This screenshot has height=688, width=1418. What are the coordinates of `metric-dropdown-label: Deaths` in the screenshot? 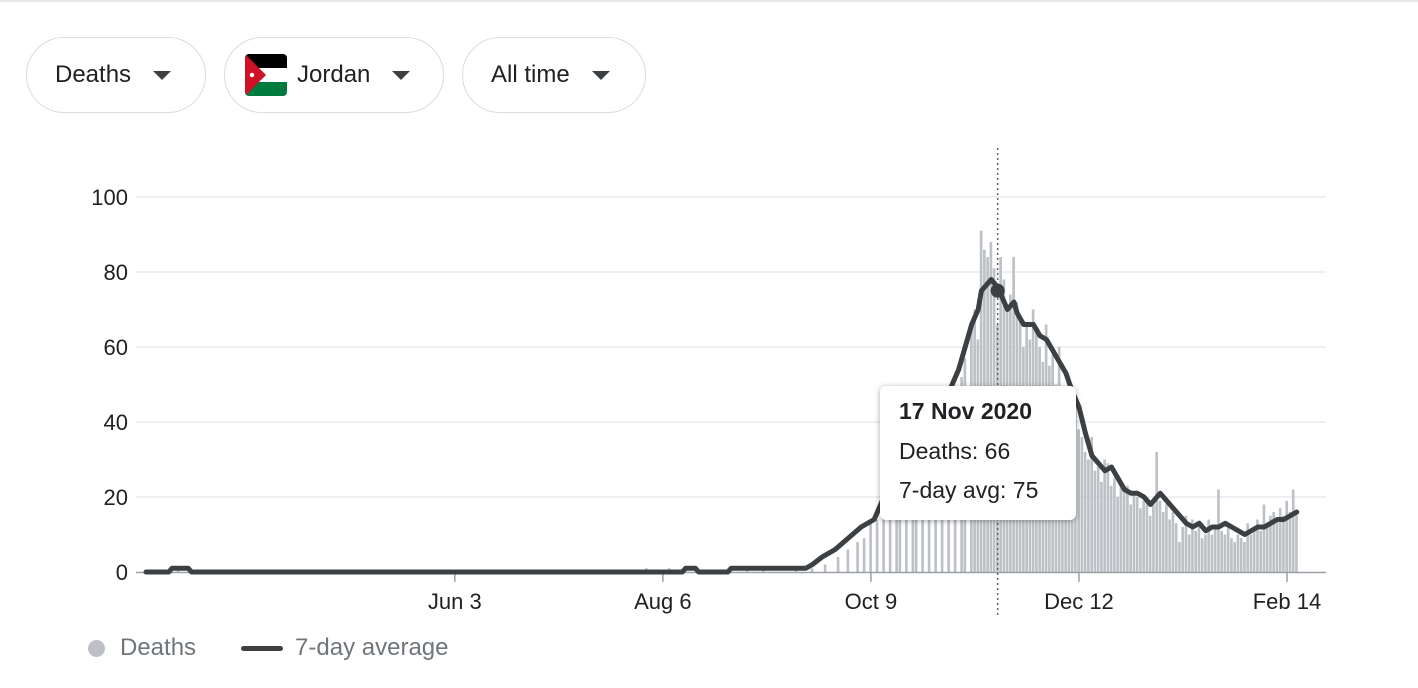 It's located at (93, 74).